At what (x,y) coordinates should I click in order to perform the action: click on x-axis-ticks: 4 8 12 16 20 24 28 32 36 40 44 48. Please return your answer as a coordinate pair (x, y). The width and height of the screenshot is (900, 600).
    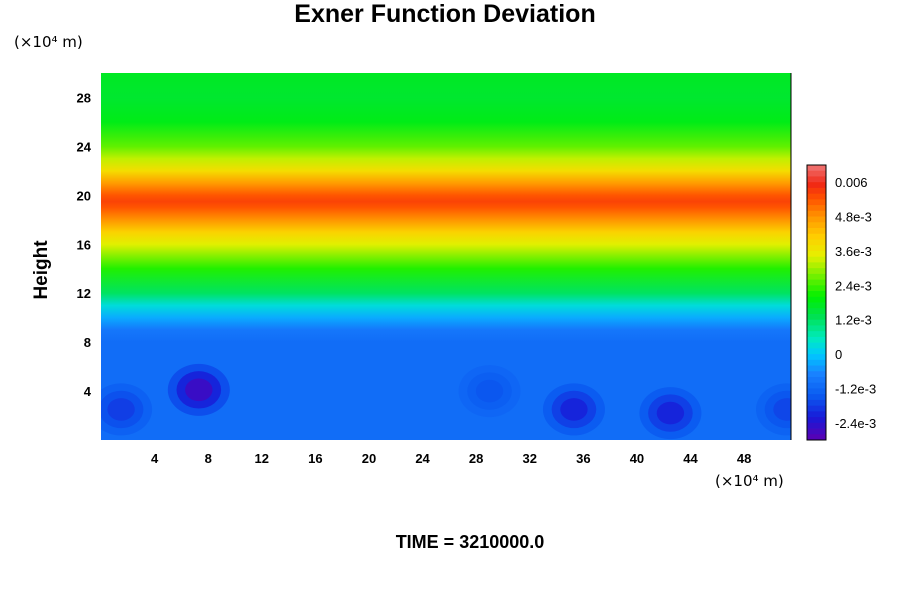
    Looking at the image, I should click on (451, 458).